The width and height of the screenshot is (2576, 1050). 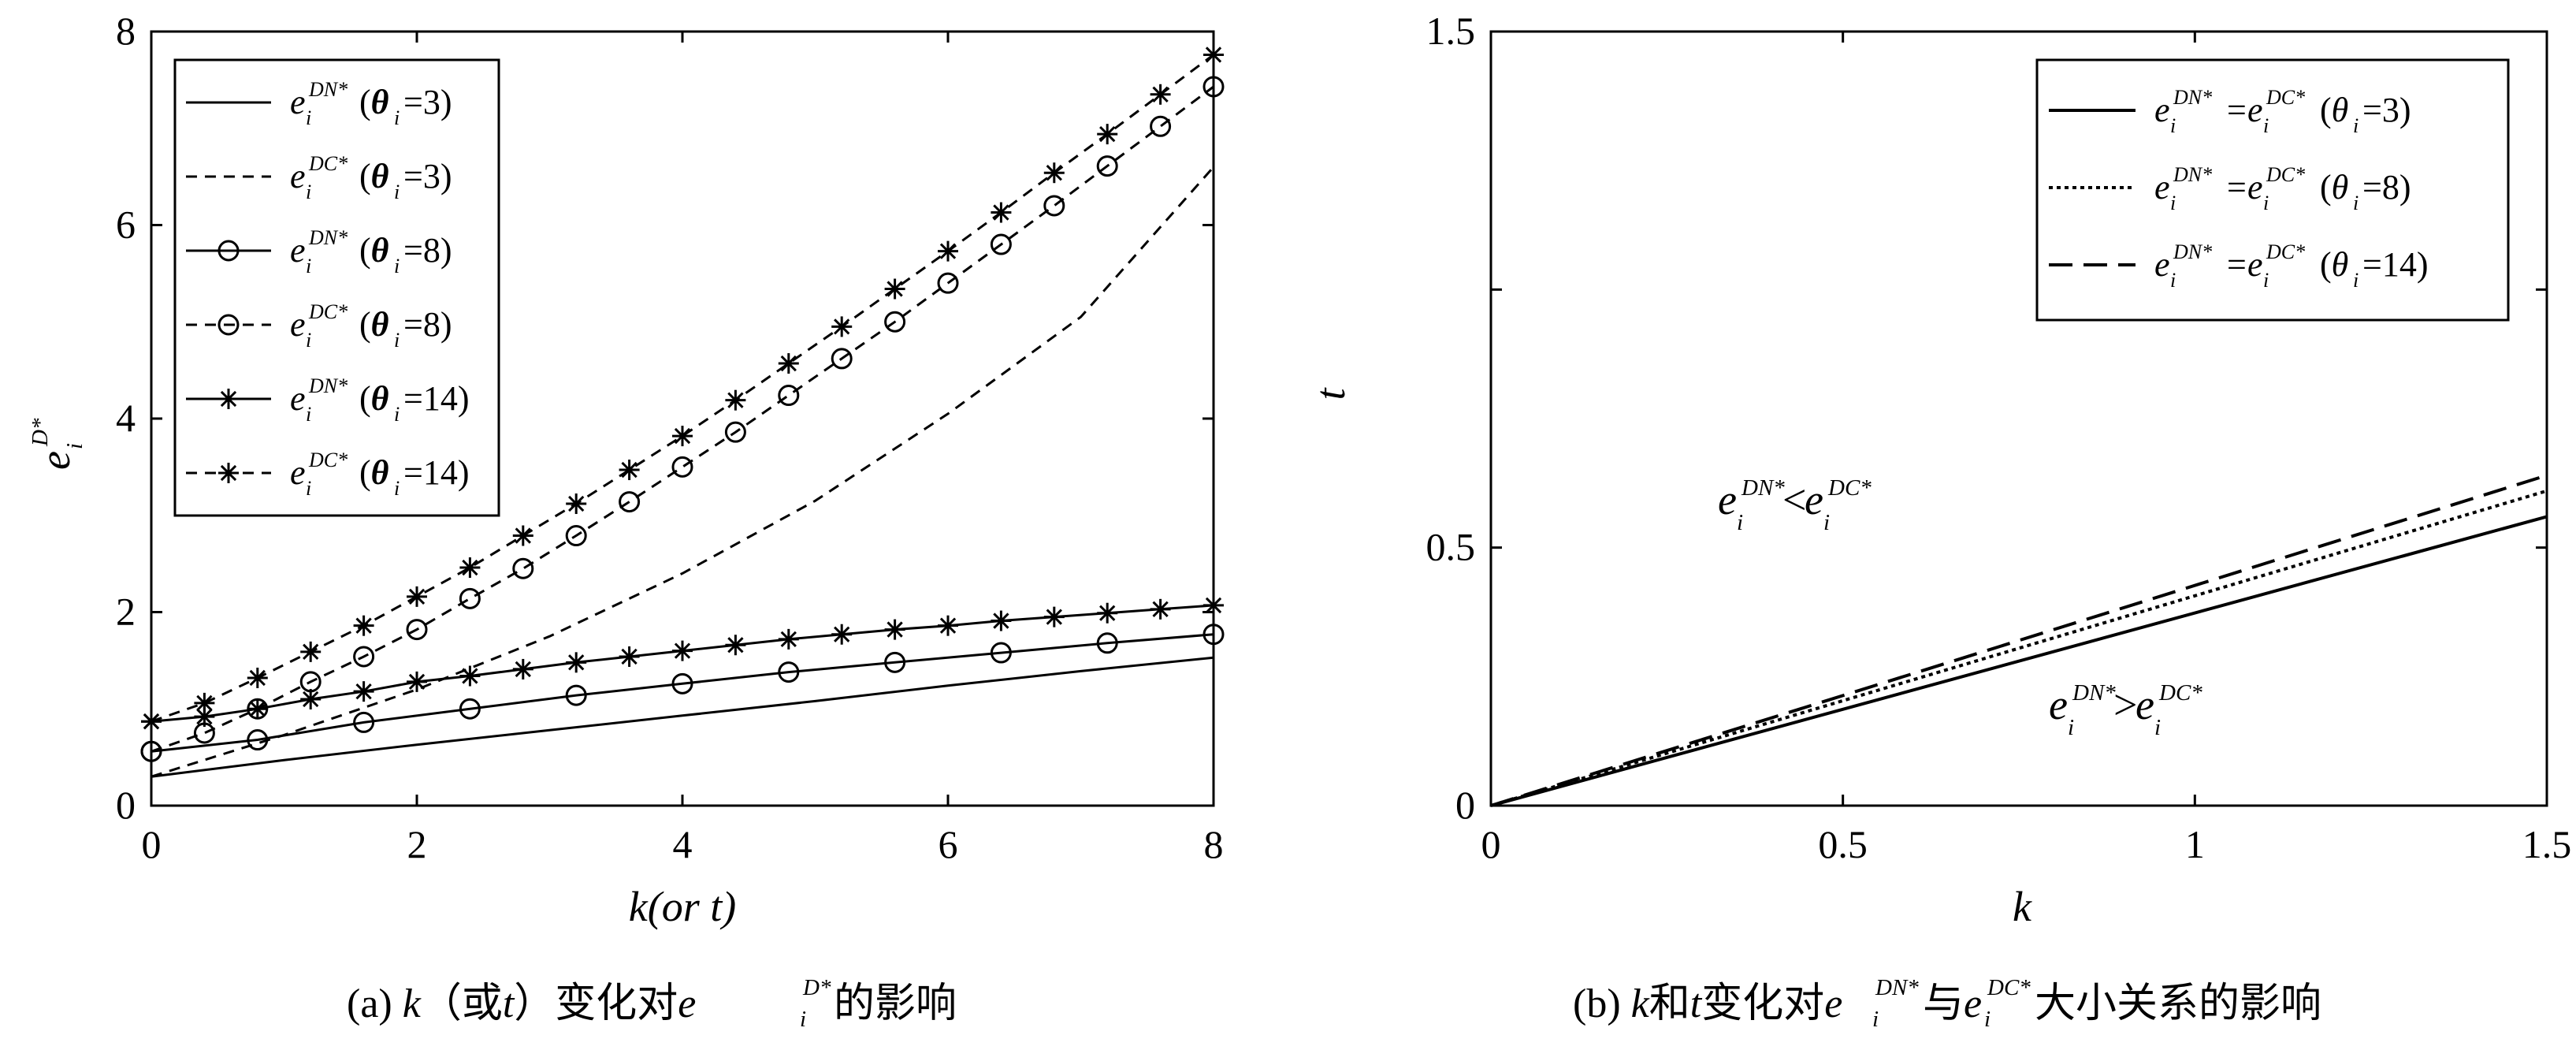 I want to click on x-tick-label: 1.5, so click(x=2547, y=844).